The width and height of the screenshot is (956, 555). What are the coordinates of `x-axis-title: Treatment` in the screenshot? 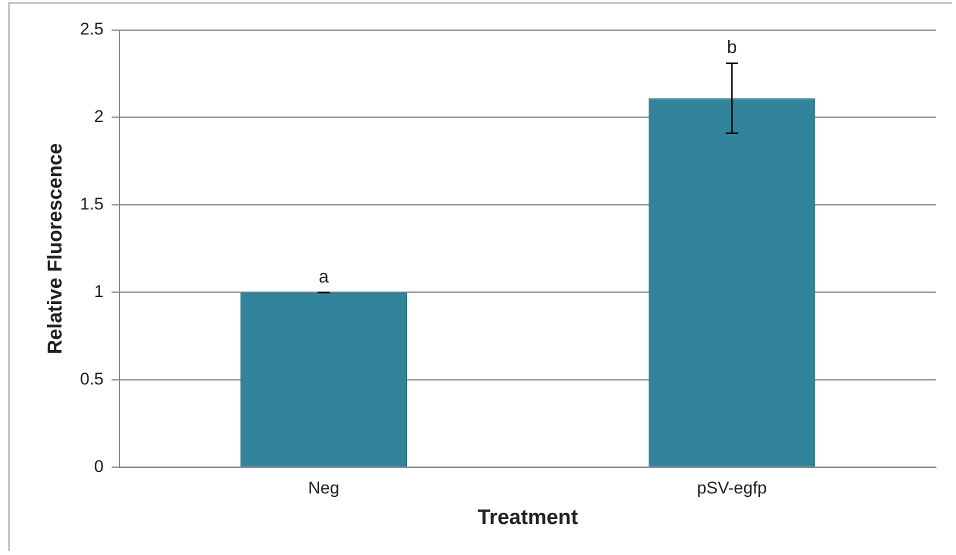 It's located at (528, 518).